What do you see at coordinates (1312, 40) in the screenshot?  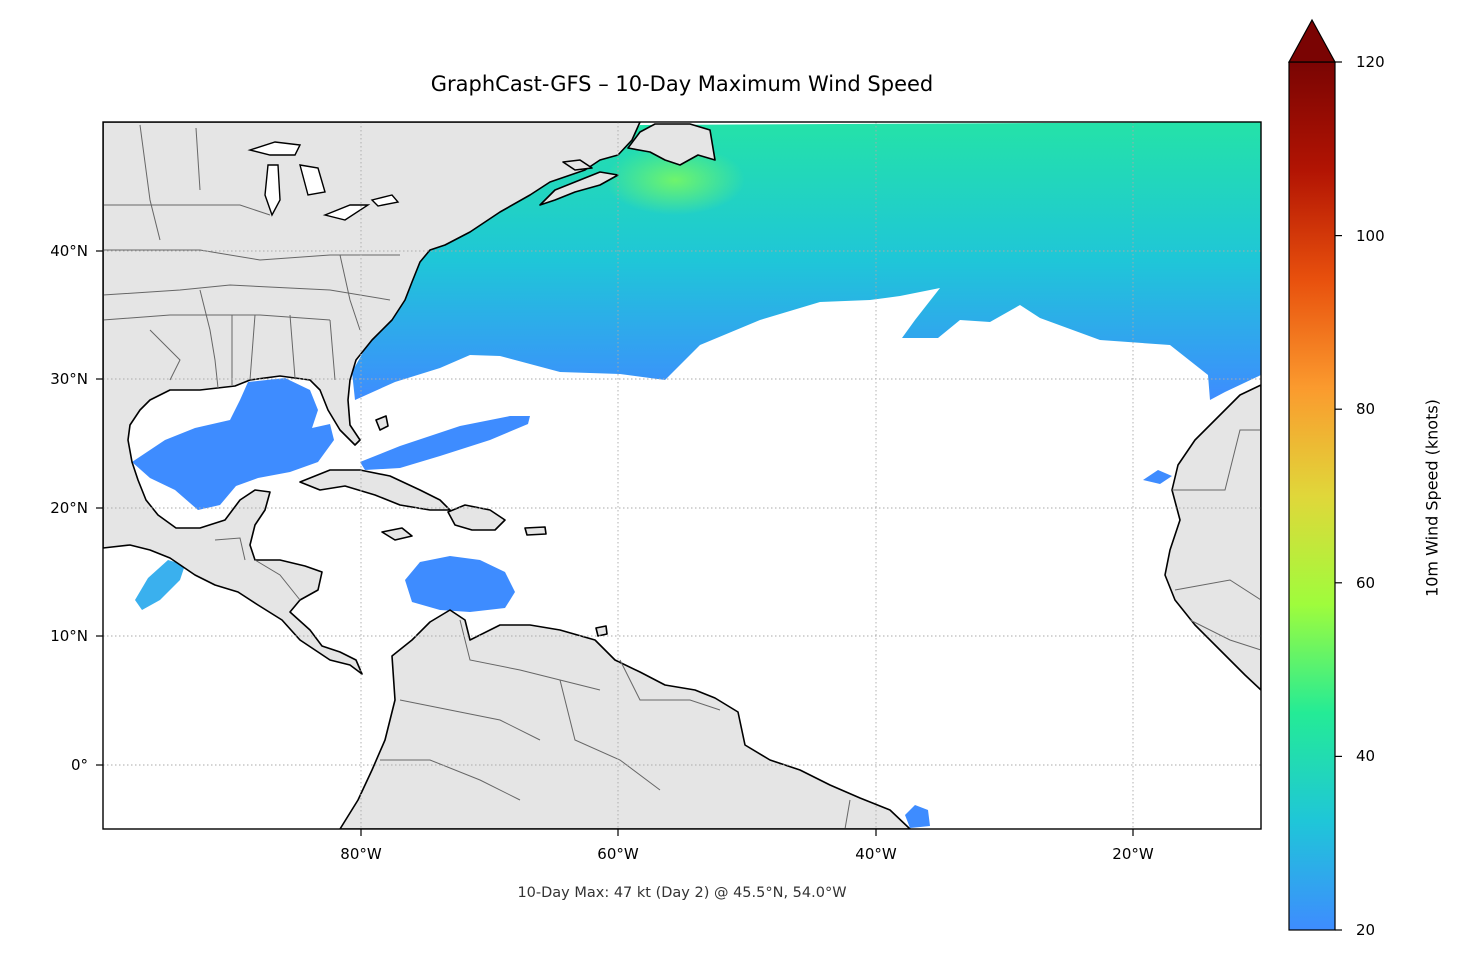 I see `colorbar-extend-arrow` at bounding box center [1312, 40].